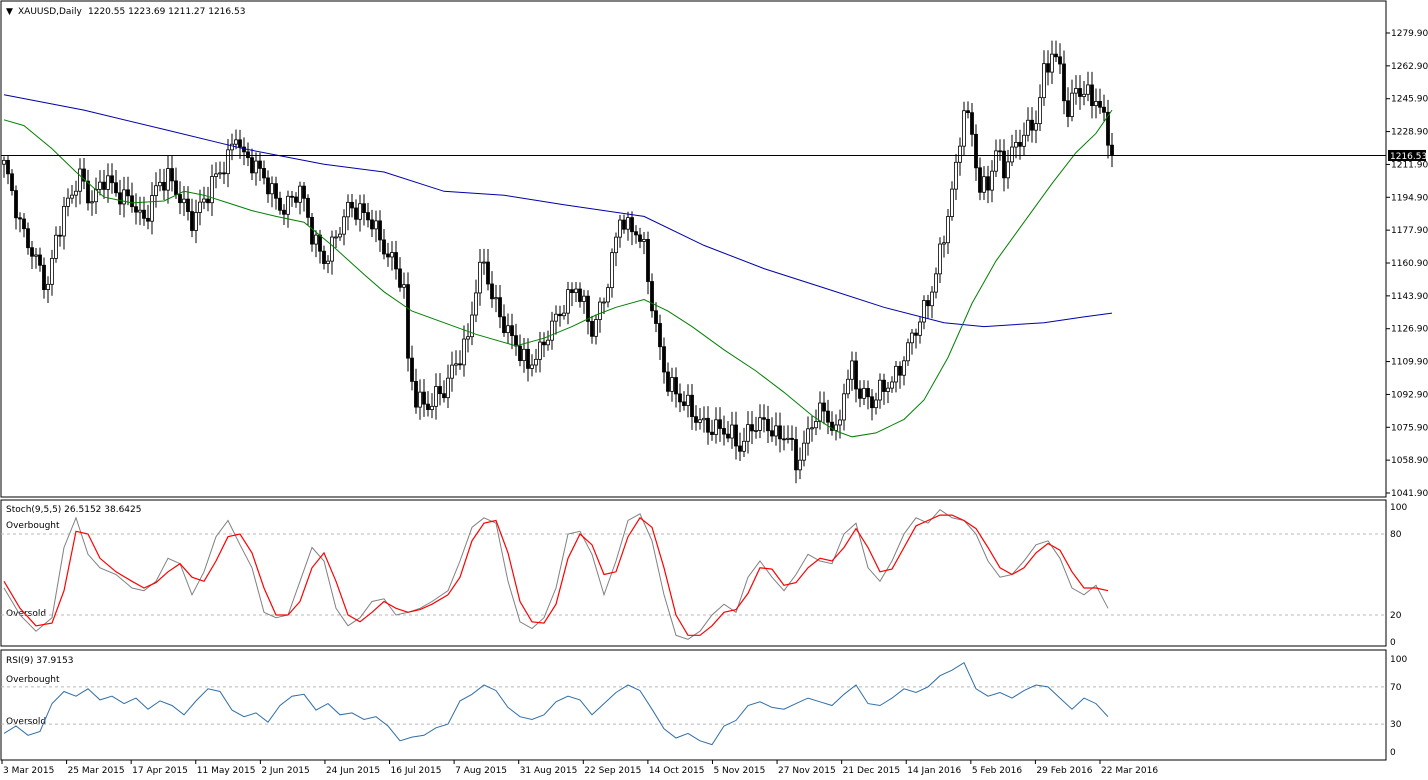  Describe the element at coordinates (549, 771) in the screenshot. I see `x-tick-label: 31 Aug 2015` at that location.